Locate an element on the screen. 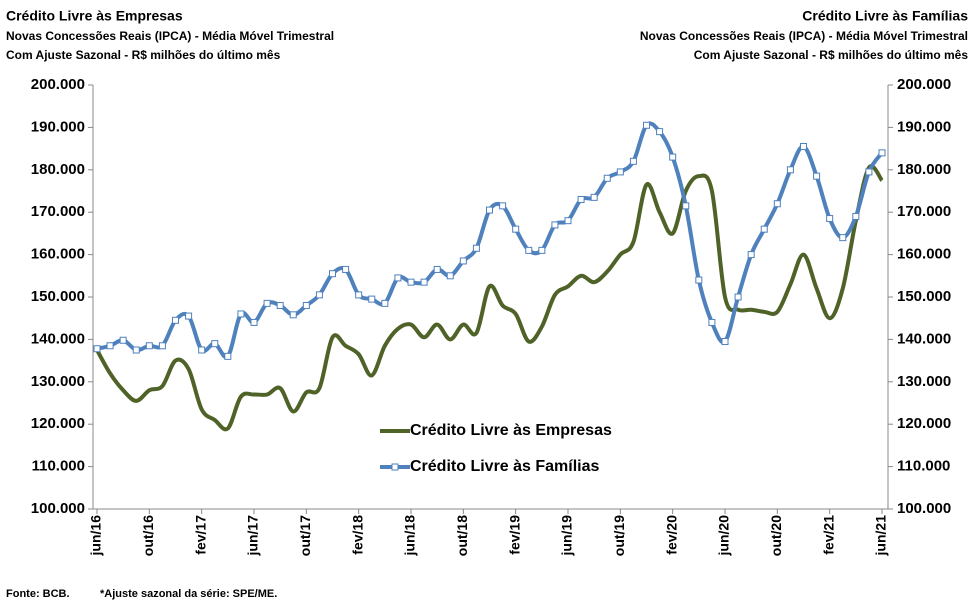  x-tick-label: out/16 is located at coordinates (148, 535).